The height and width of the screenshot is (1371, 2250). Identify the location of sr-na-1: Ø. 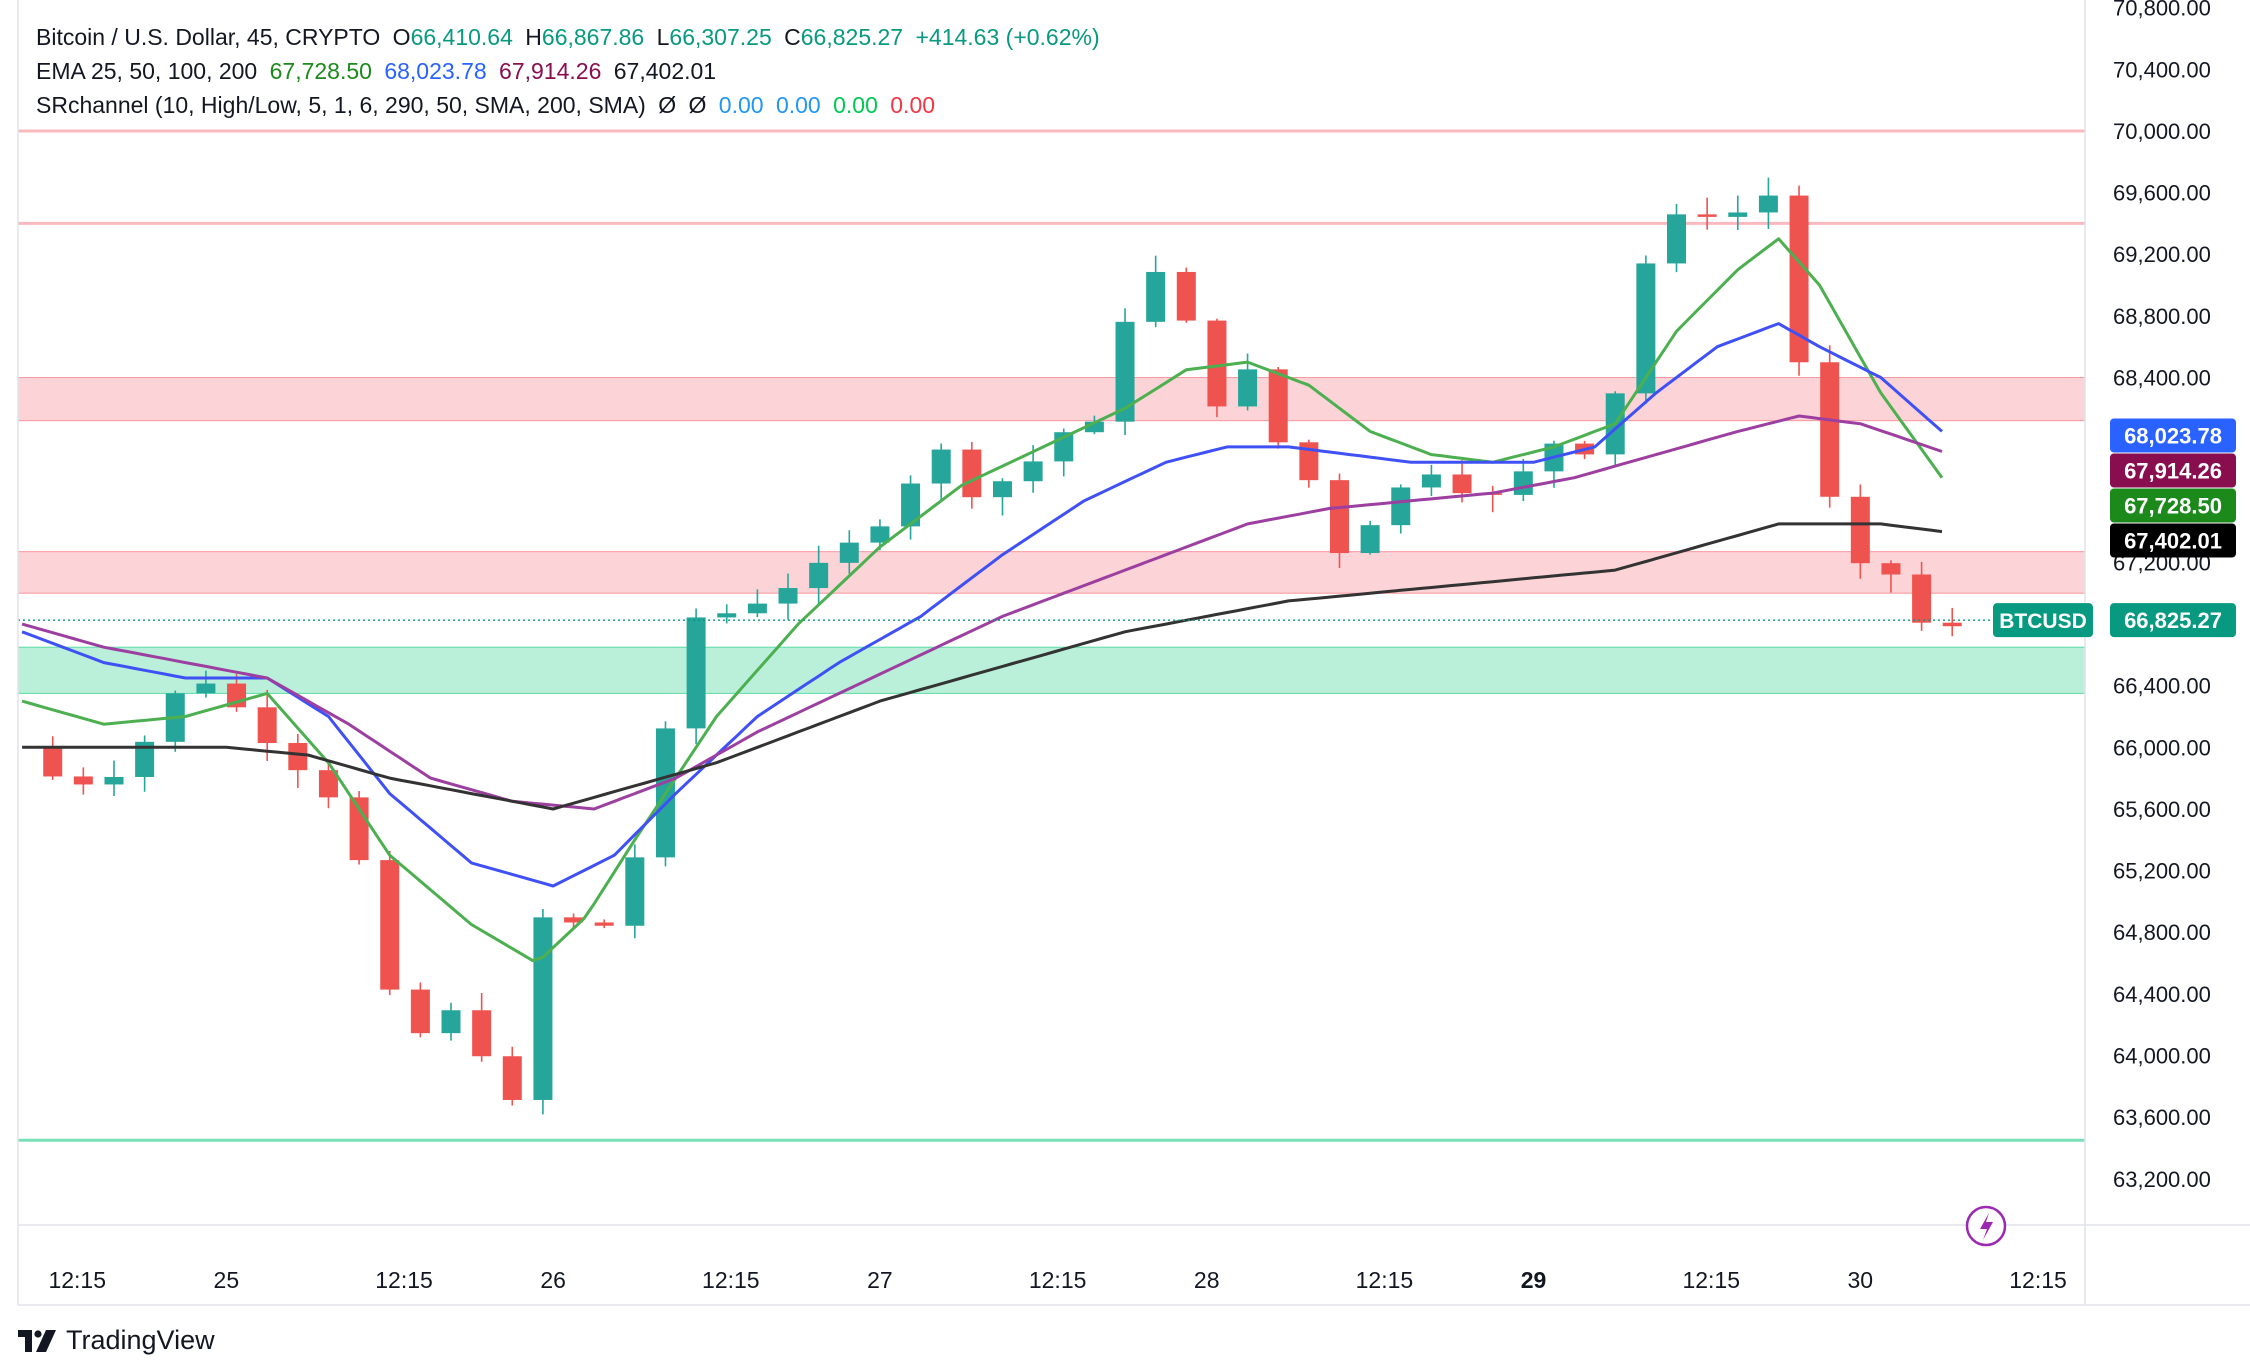
(667, 105).